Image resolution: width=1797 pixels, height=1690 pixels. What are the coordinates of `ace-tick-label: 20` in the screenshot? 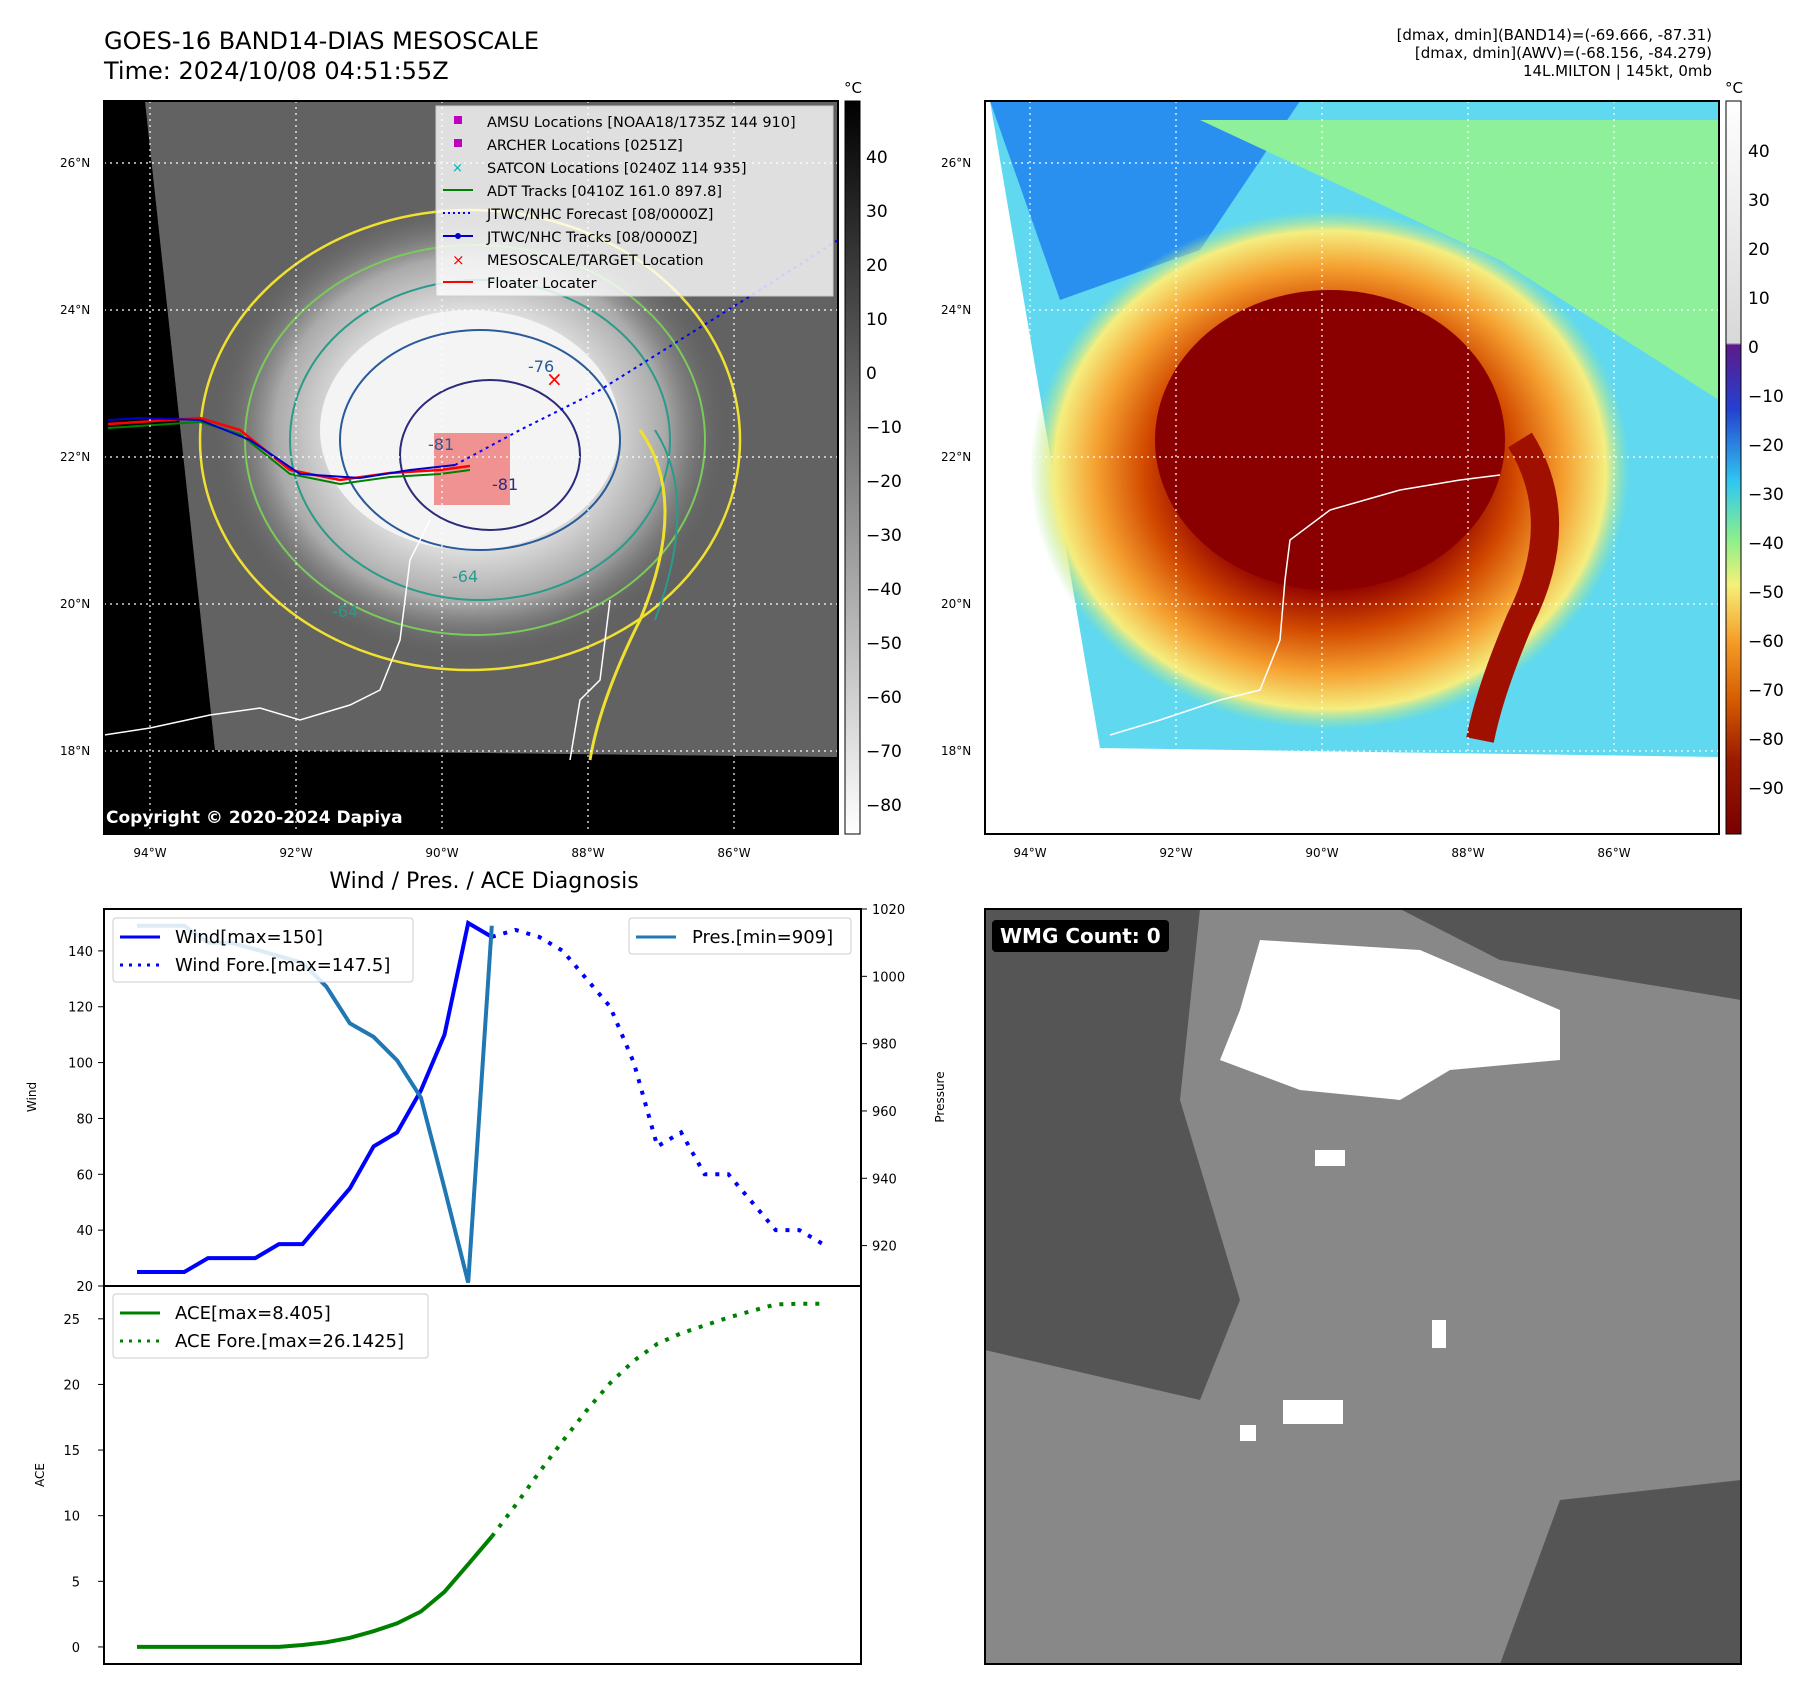 It's located at (71, 1385).